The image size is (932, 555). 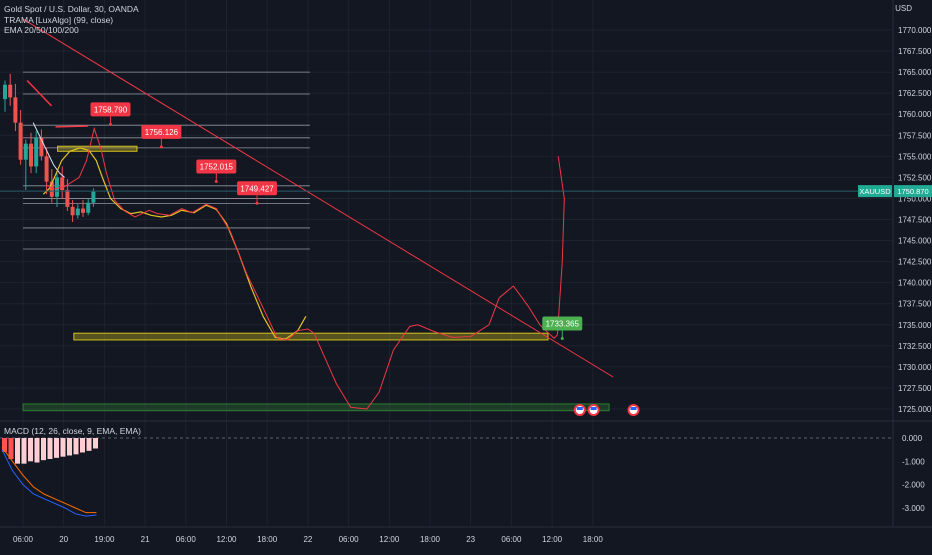 I want to click on macd-line, so click(x=49, y=483).